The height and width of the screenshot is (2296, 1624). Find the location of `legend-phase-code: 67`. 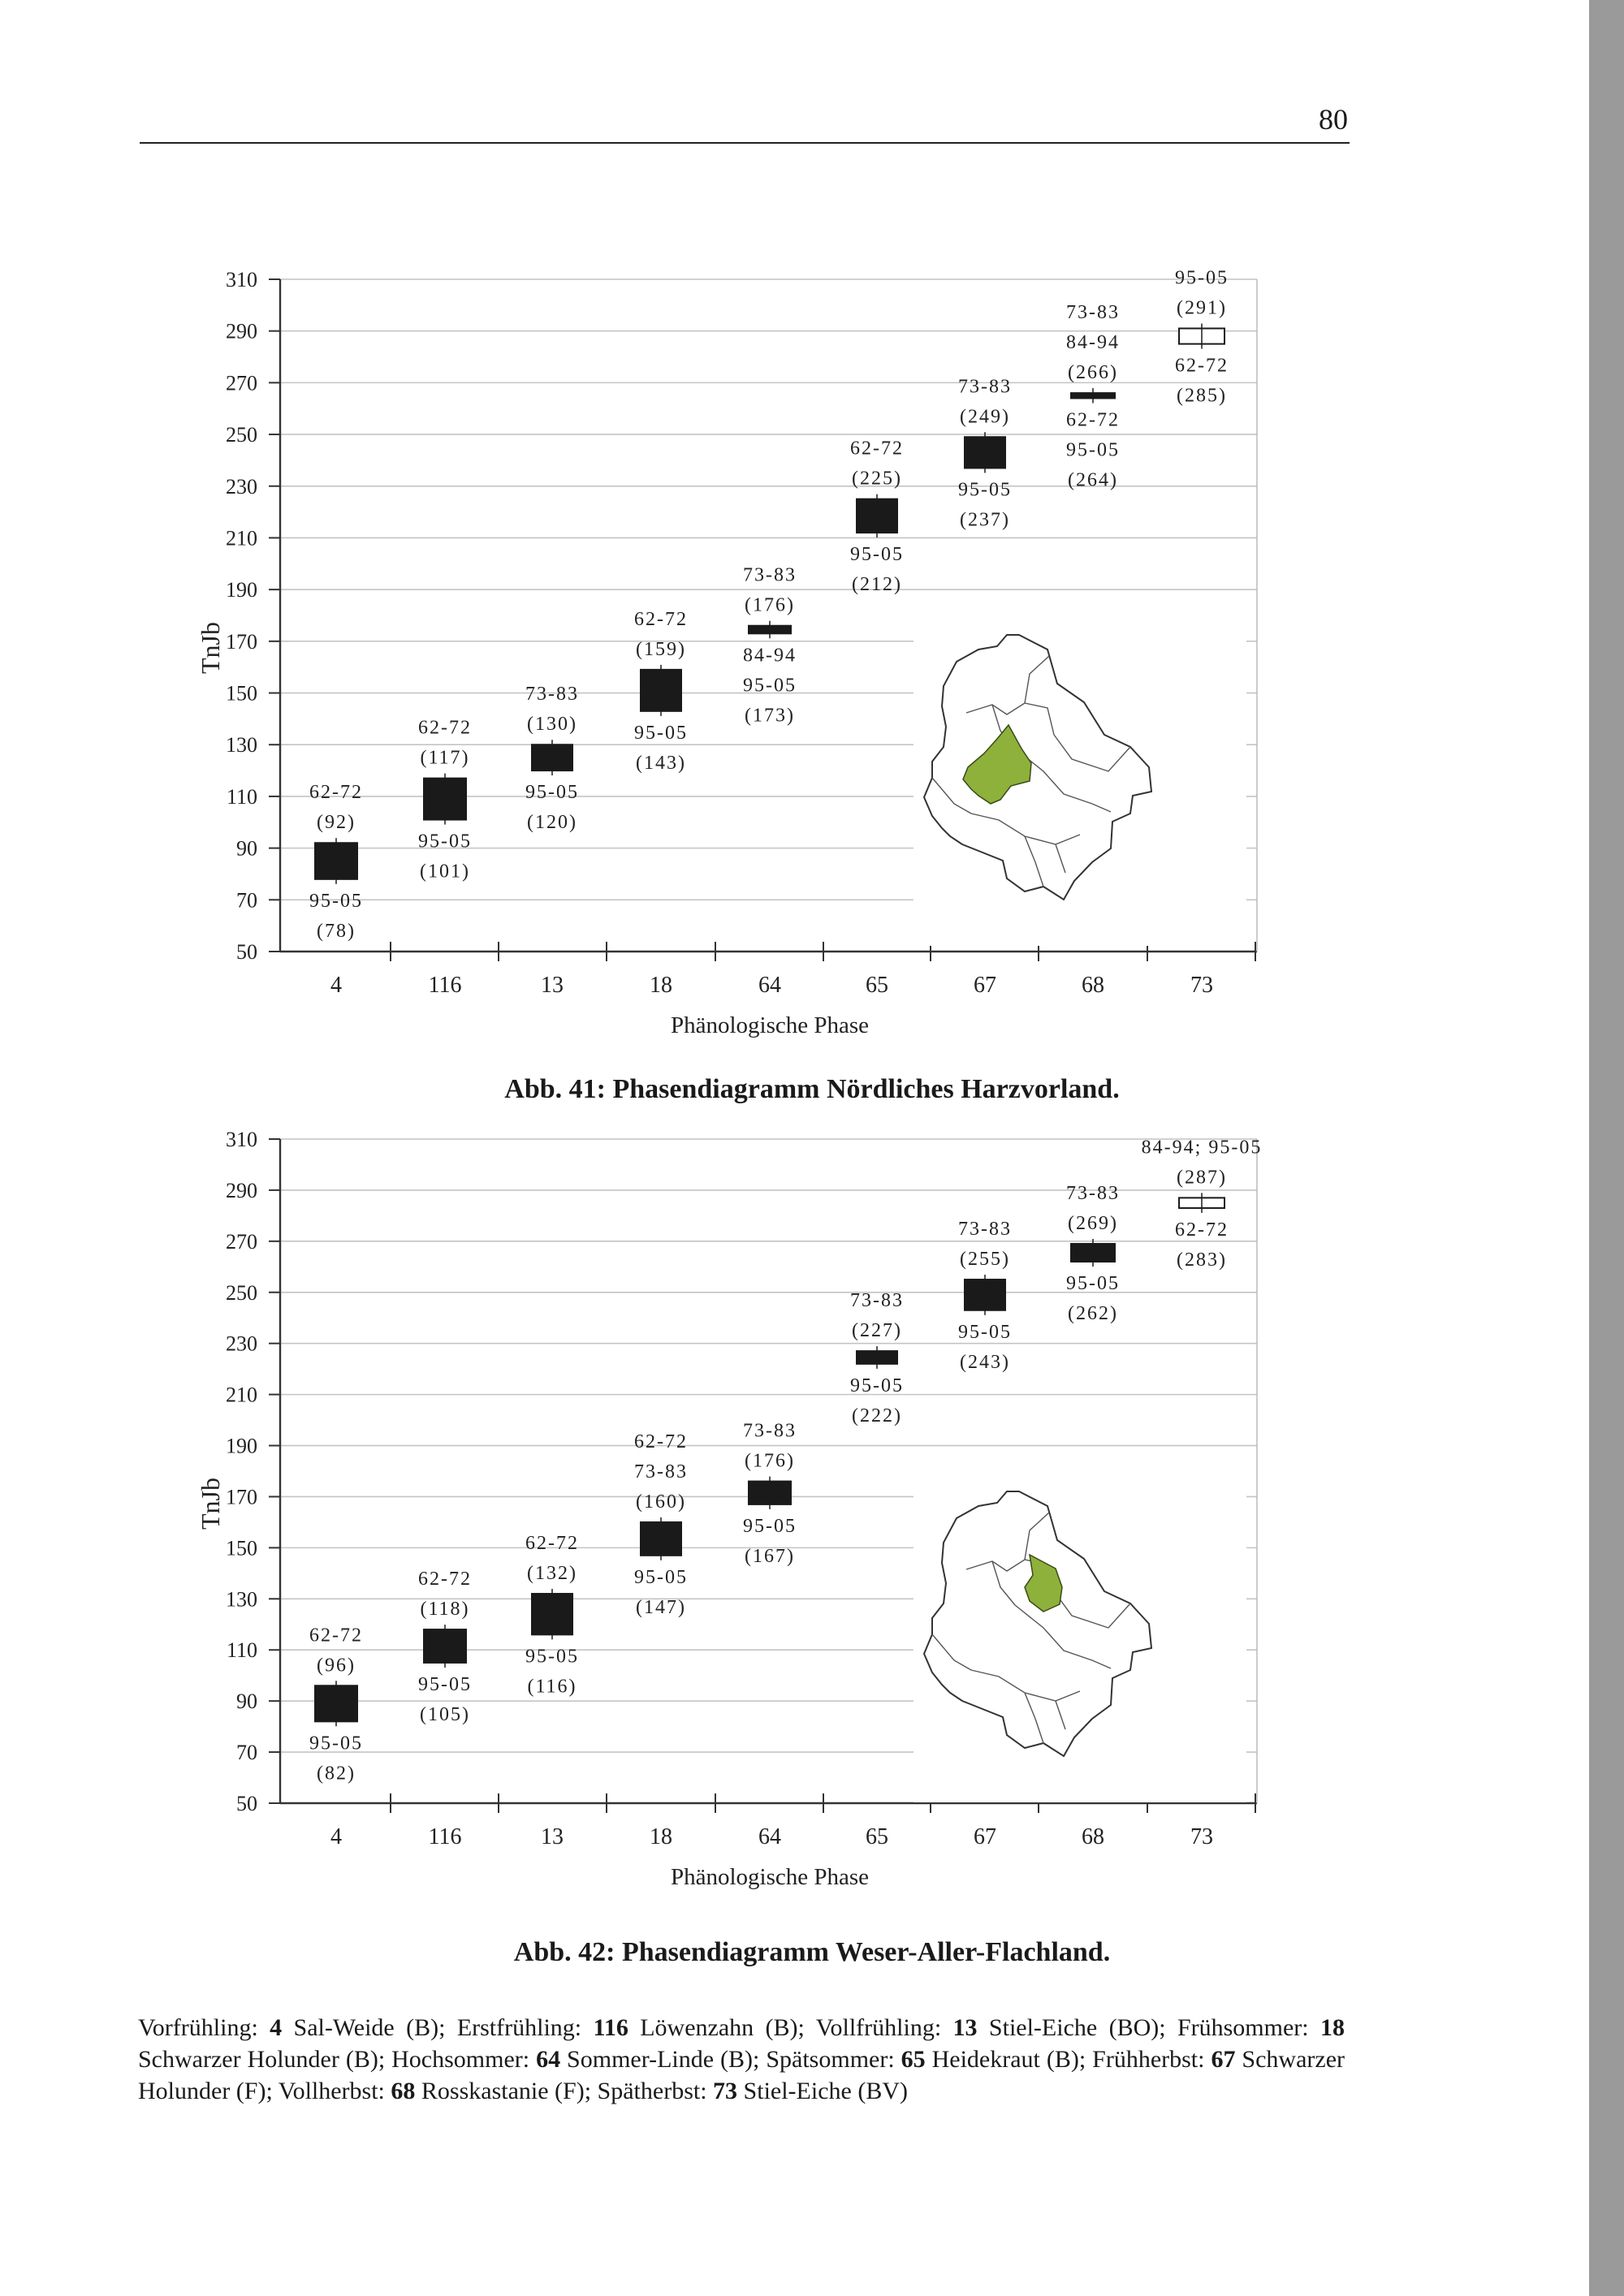

legend-phase-code: 67 is located at coordinates (1223, 2059).